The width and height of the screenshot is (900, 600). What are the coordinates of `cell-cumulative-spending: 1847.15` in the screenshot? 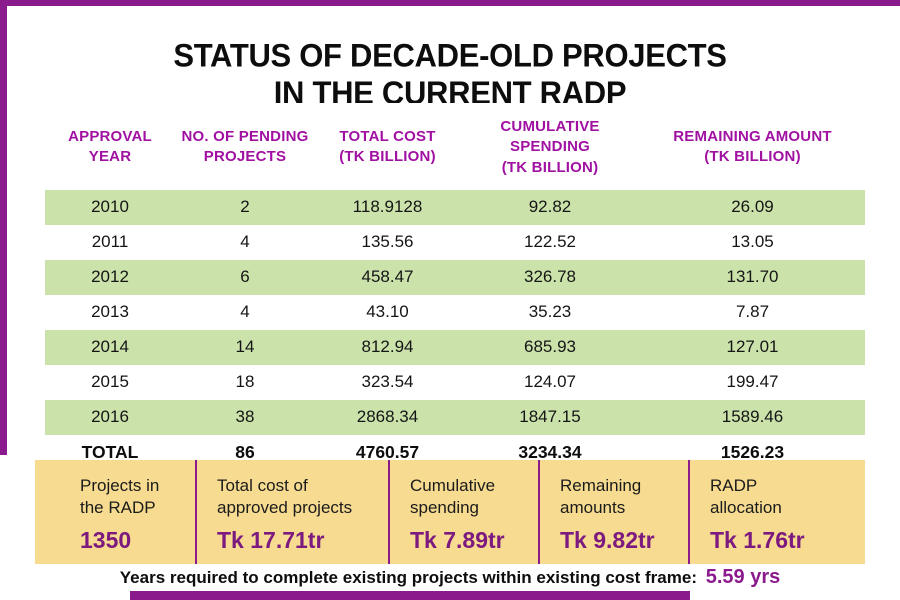 It's located at (550, 417).